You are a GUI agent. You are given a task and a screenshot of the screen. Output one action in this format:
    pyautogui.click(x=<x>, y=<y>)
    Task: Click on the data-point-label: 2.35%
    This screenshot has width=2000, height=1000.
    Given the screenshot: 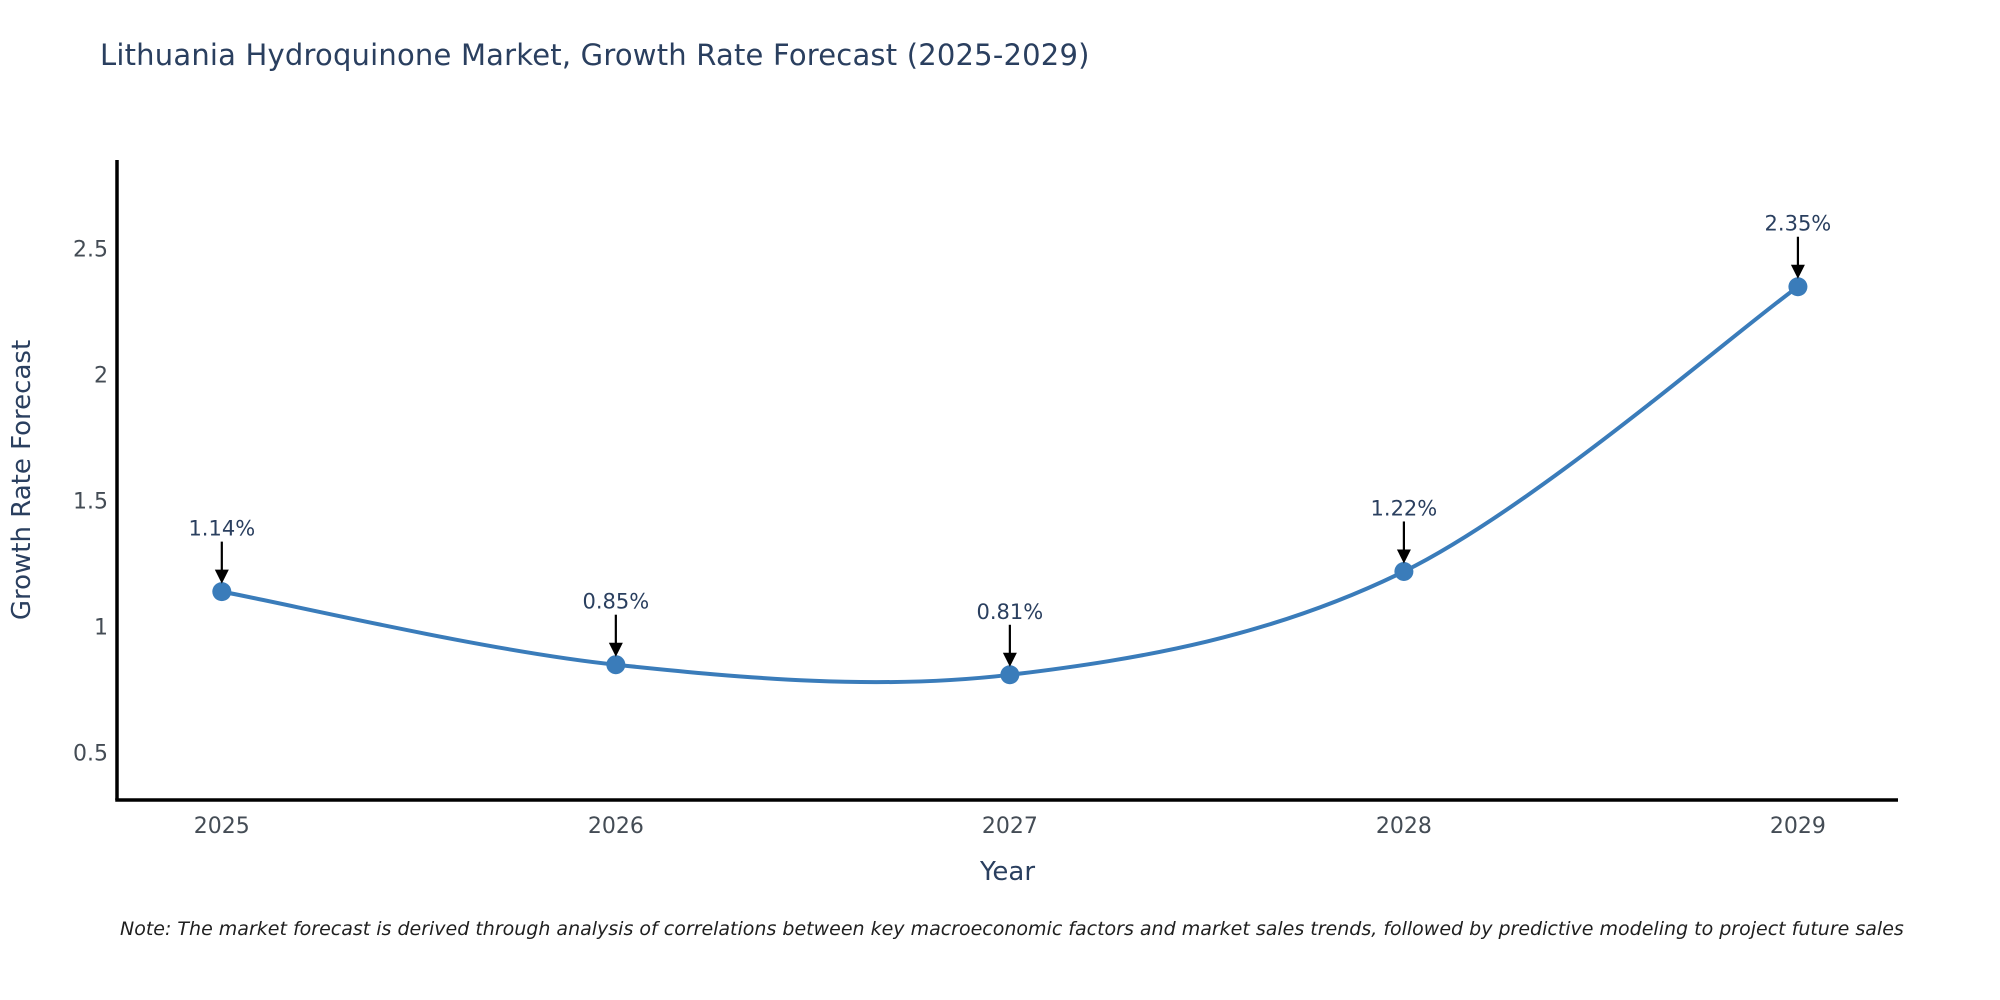 What is the action you would take?
    pyautogui.click(x=1798, y=224)
    